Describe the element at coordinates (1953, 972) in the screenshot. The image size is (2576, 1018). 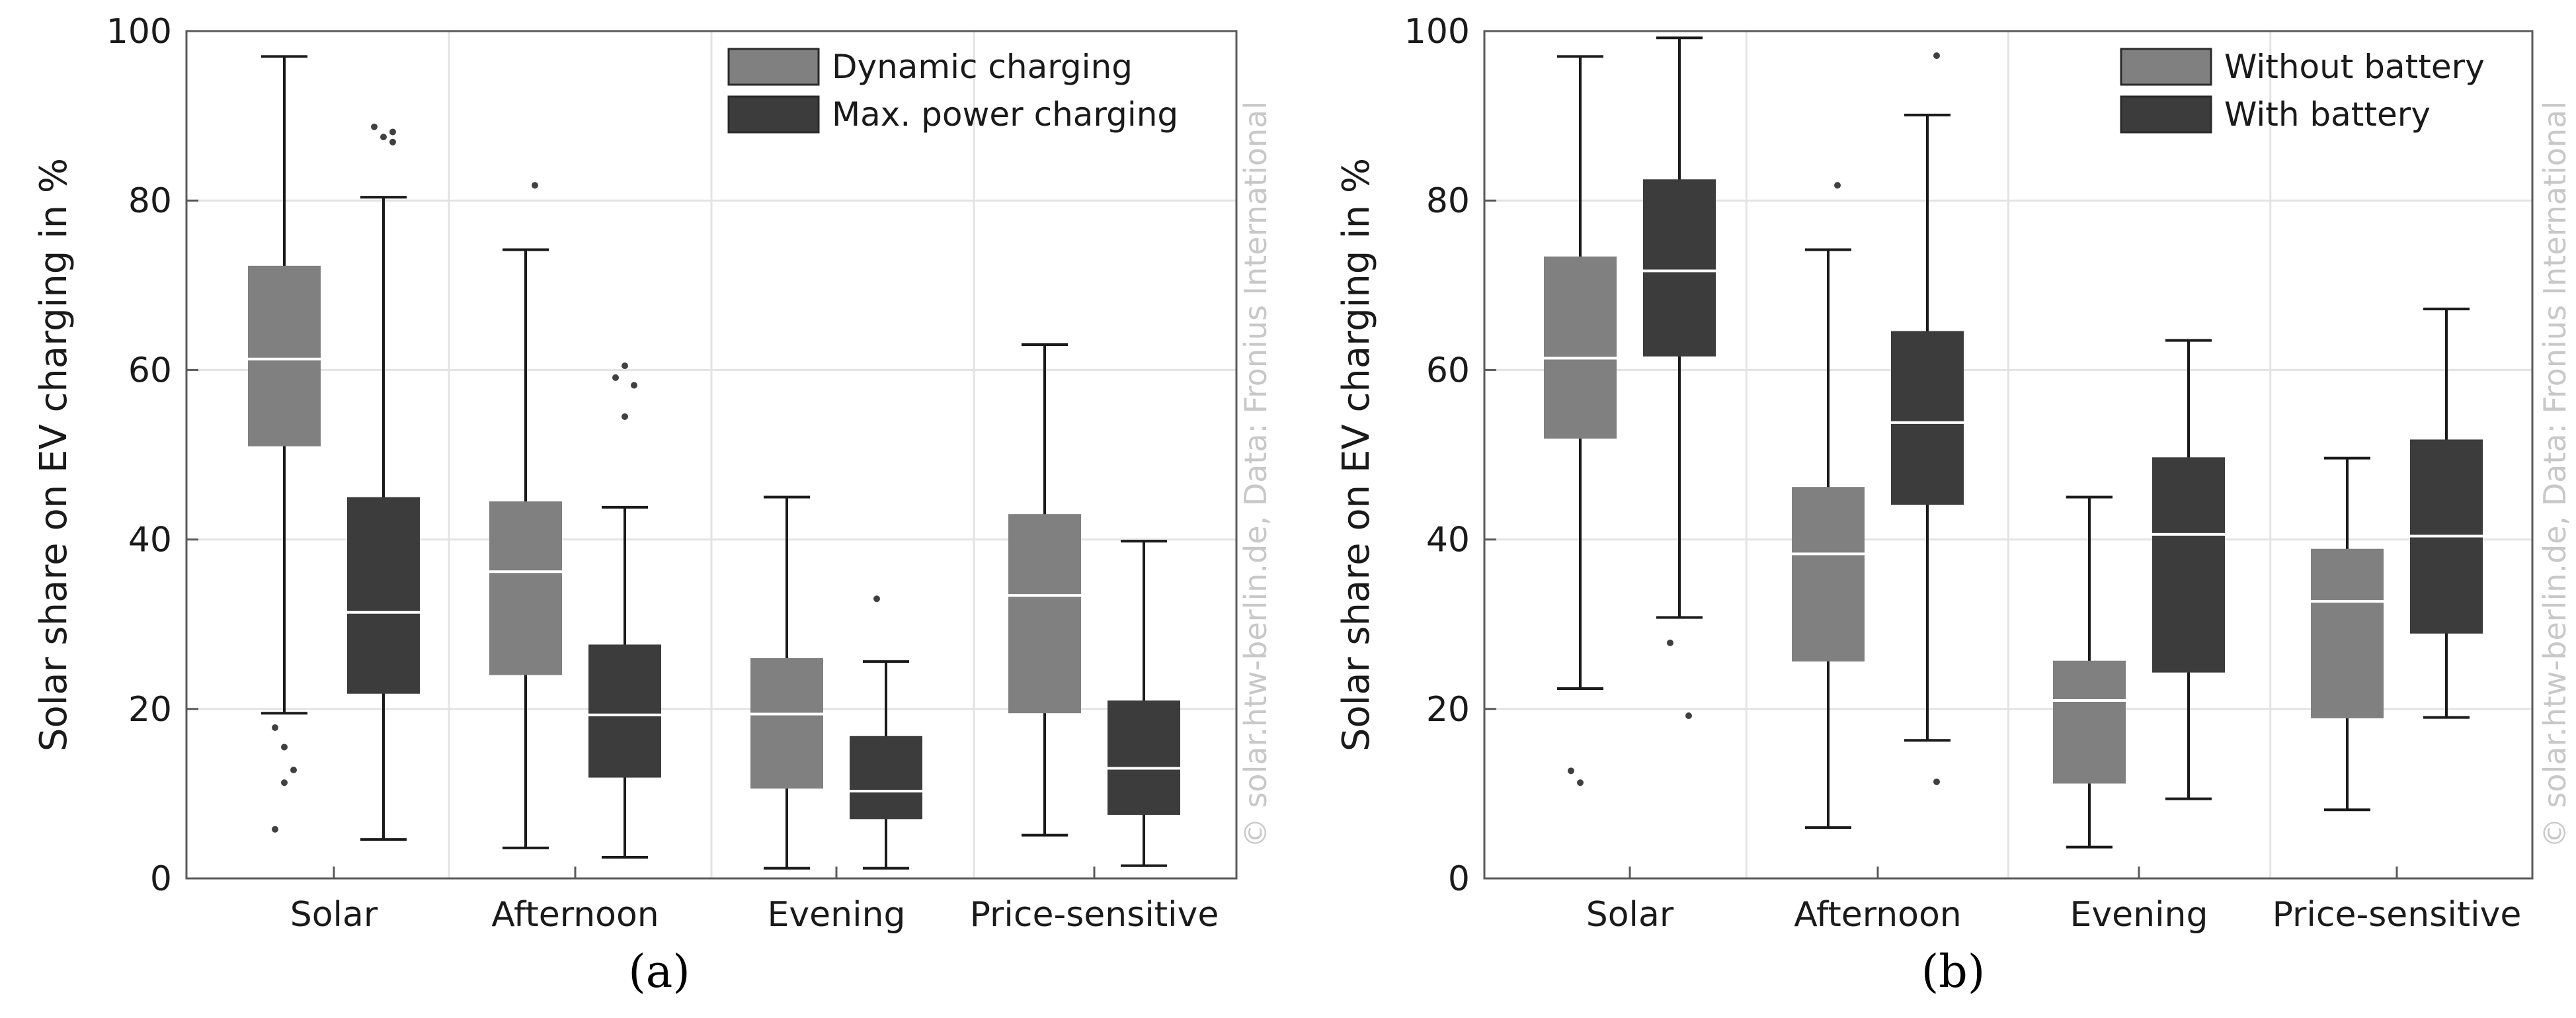
I see `panel-label: (b)` at that location.